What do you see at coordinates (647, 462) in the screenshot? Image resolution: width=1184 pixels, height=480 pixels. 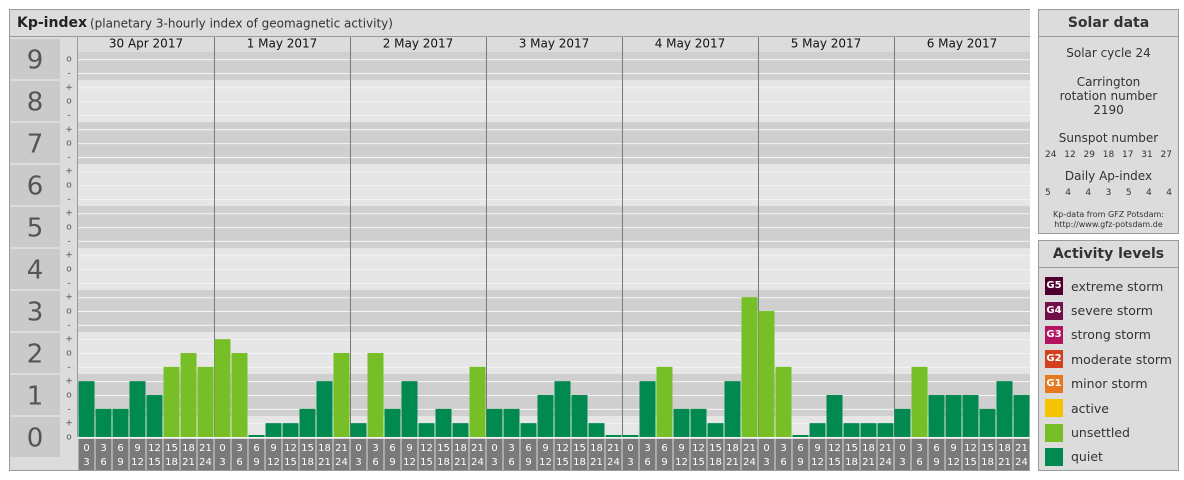 I see `hour-end: 6` at bounding box center [647, 462].